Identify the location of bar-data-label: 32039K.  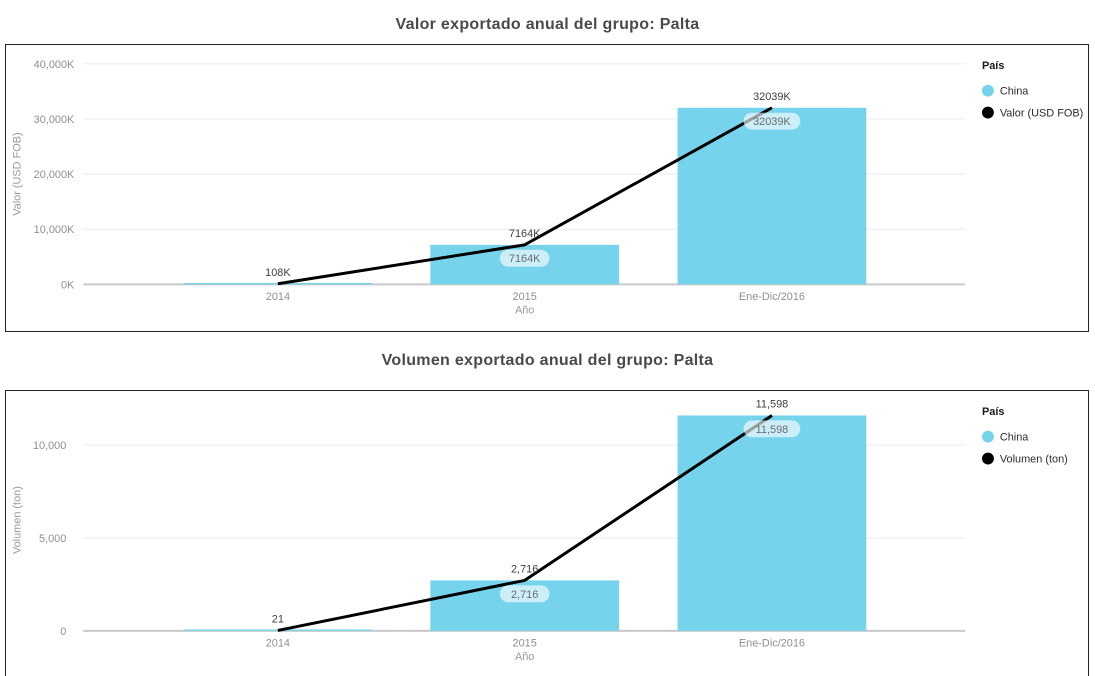
(772, 122).